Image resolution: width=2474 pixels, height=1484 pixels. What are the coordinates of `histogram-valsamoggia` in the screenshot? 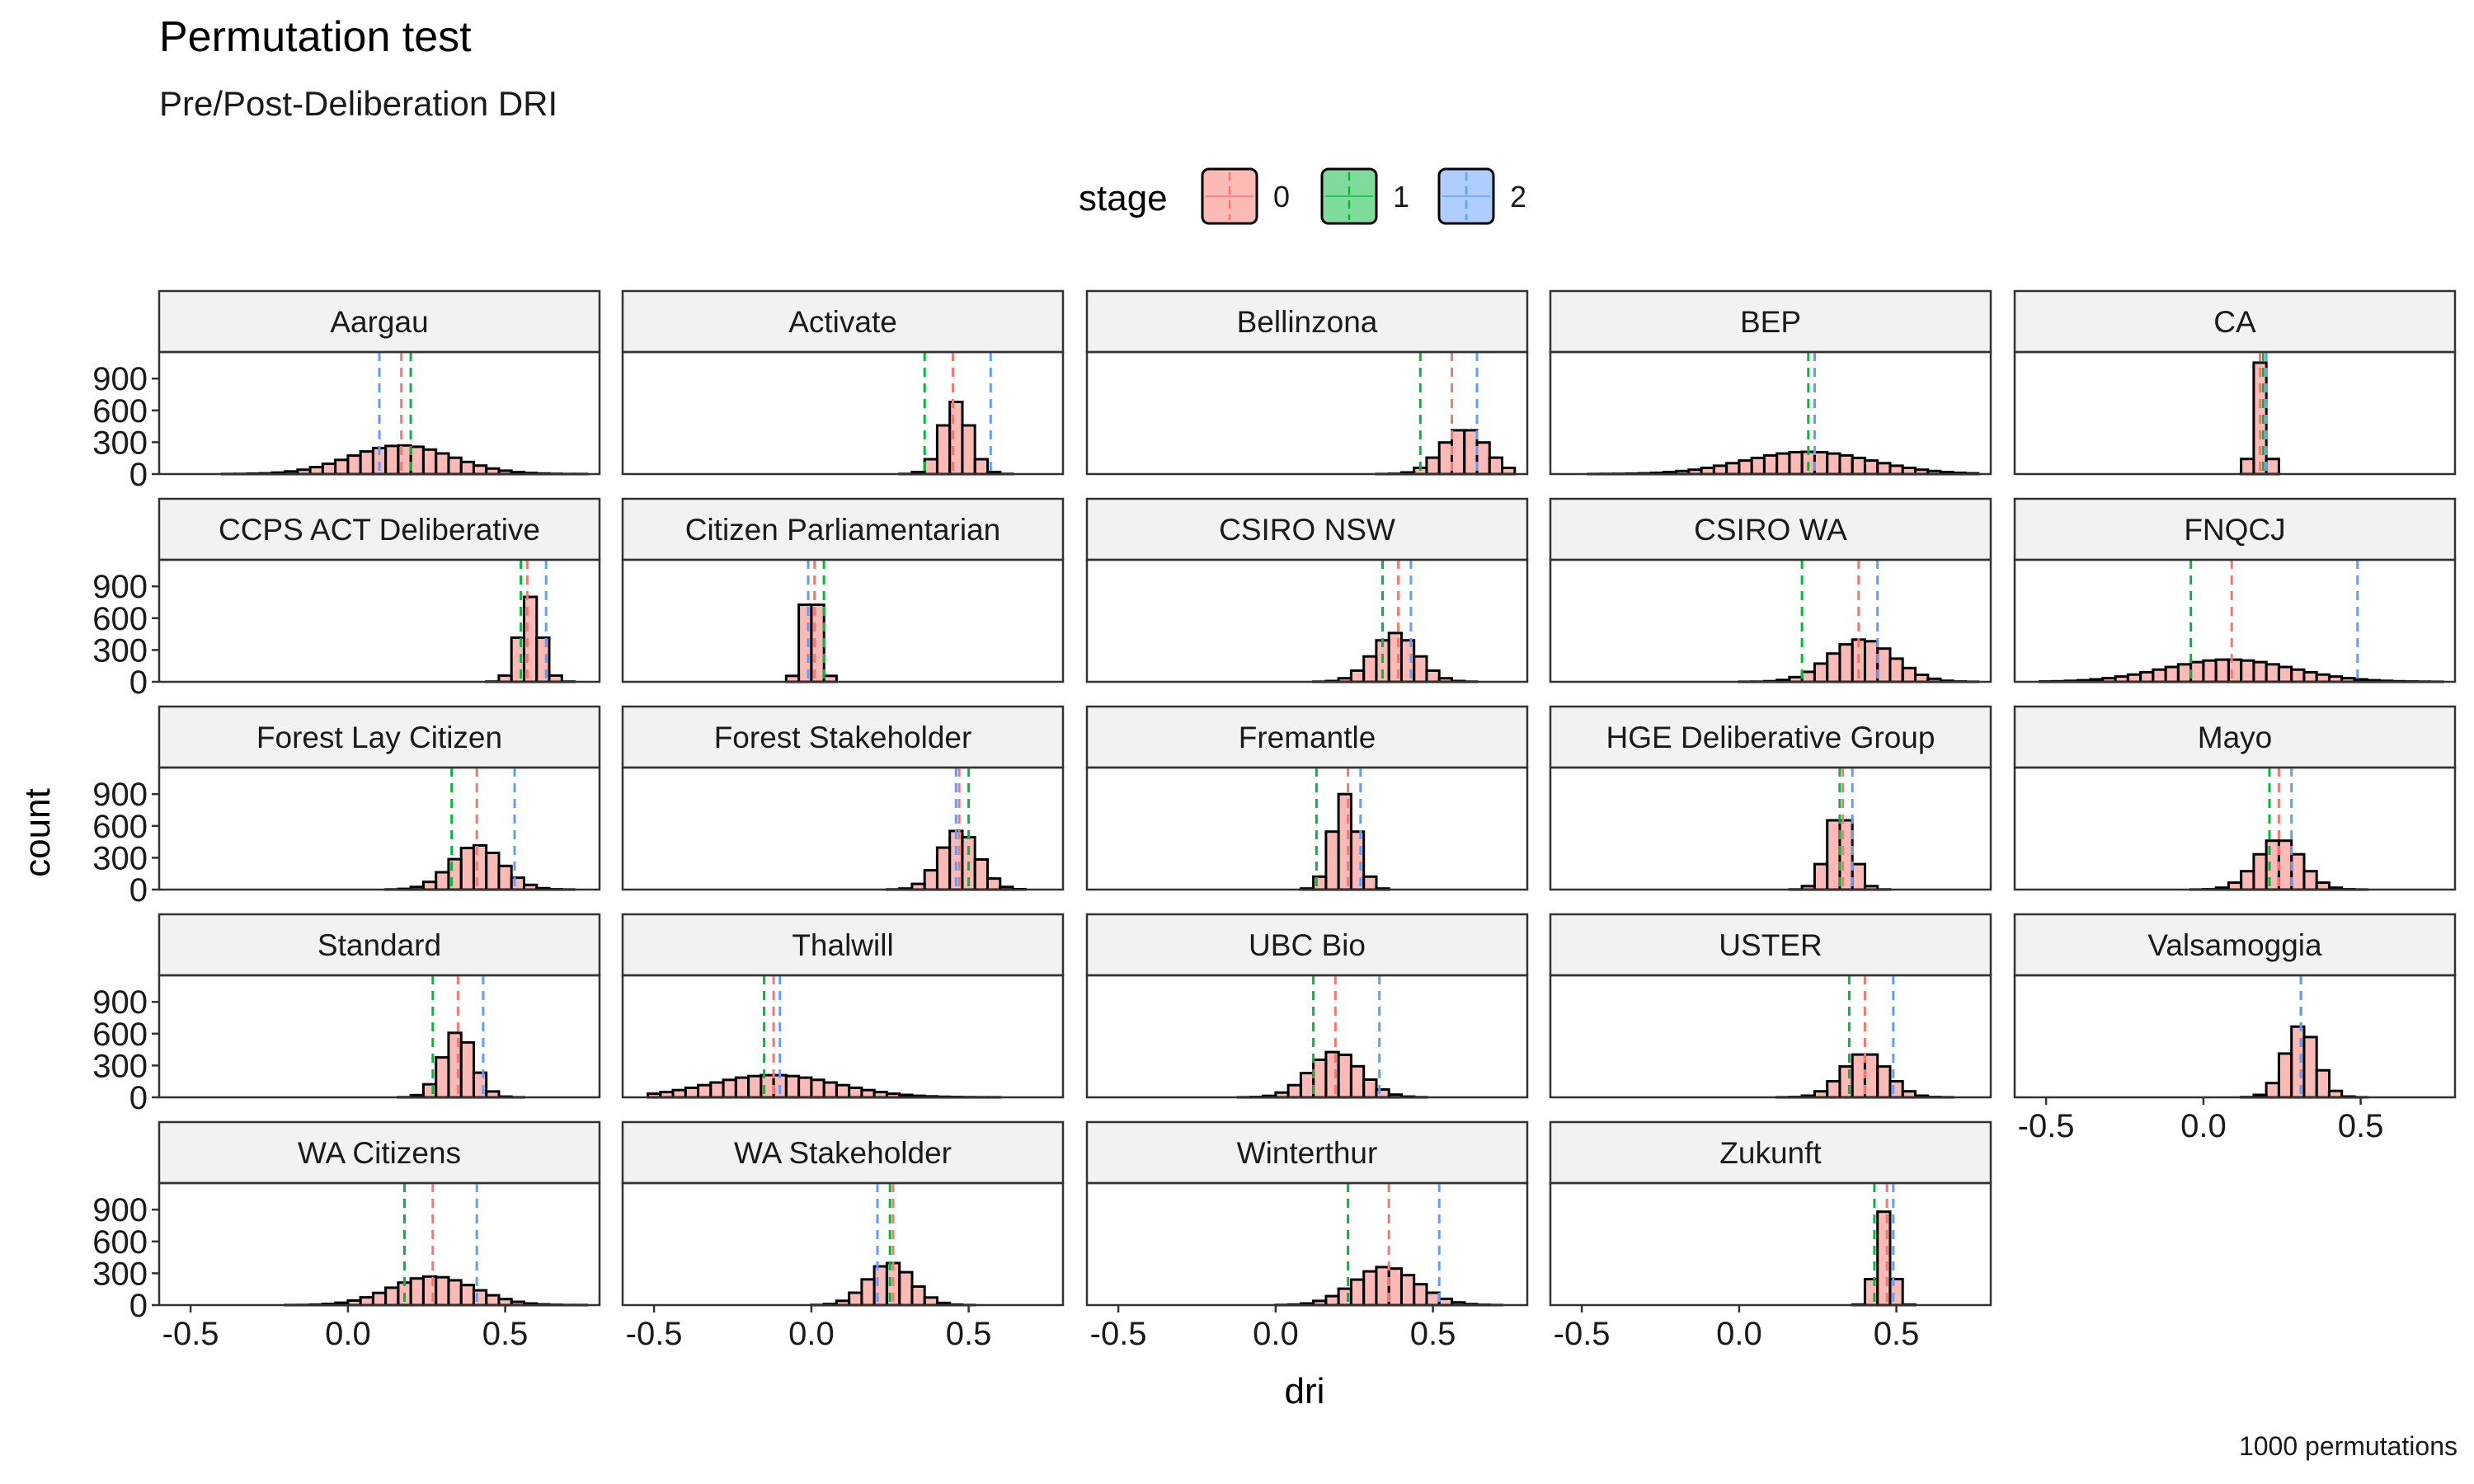 It's located at (2304, 1062).